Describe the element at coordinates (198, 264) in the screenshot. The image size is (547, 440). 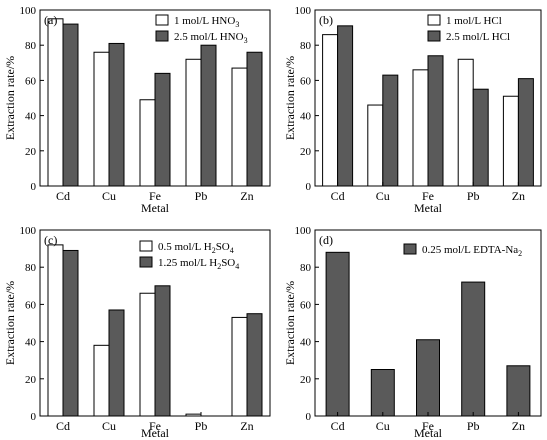
I see `legend-entry: 1.25 mol/L H2SO4` at that location.